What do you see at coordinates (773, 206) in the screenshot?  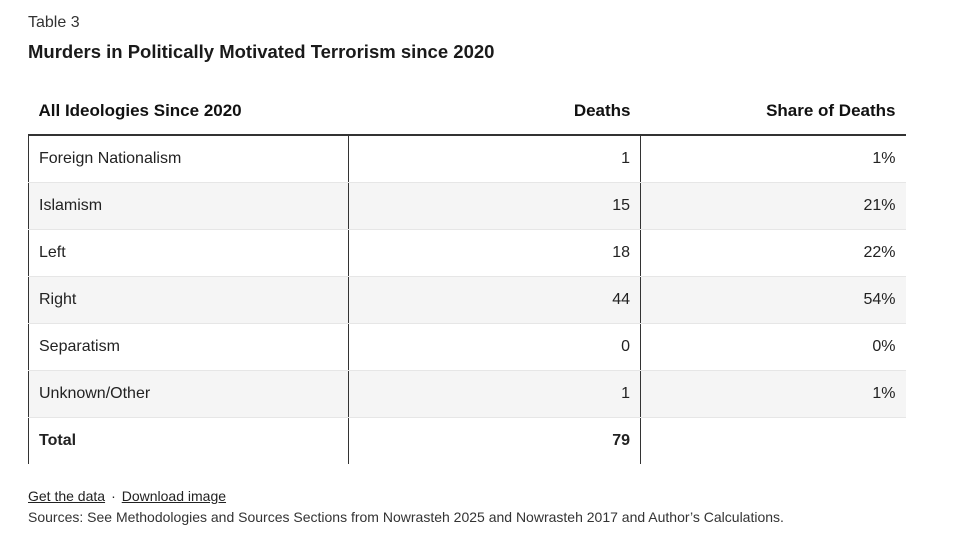 I see `share-cell: 21%` at bounding box center [773, 206].